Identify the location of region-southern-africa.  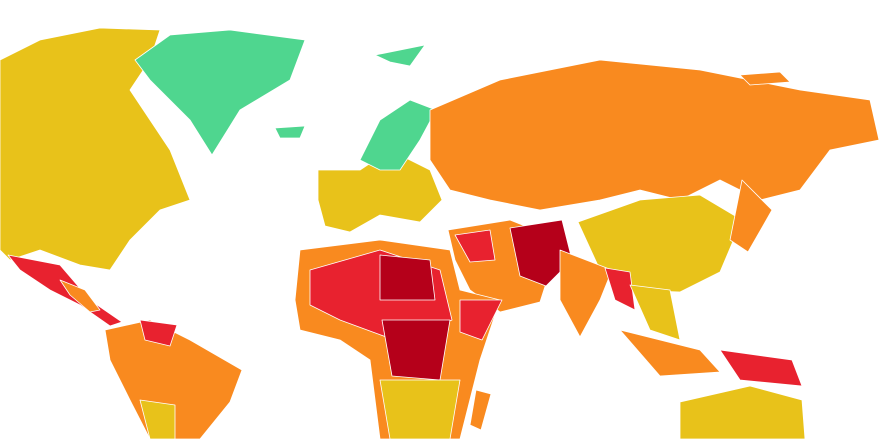
(420, 409).